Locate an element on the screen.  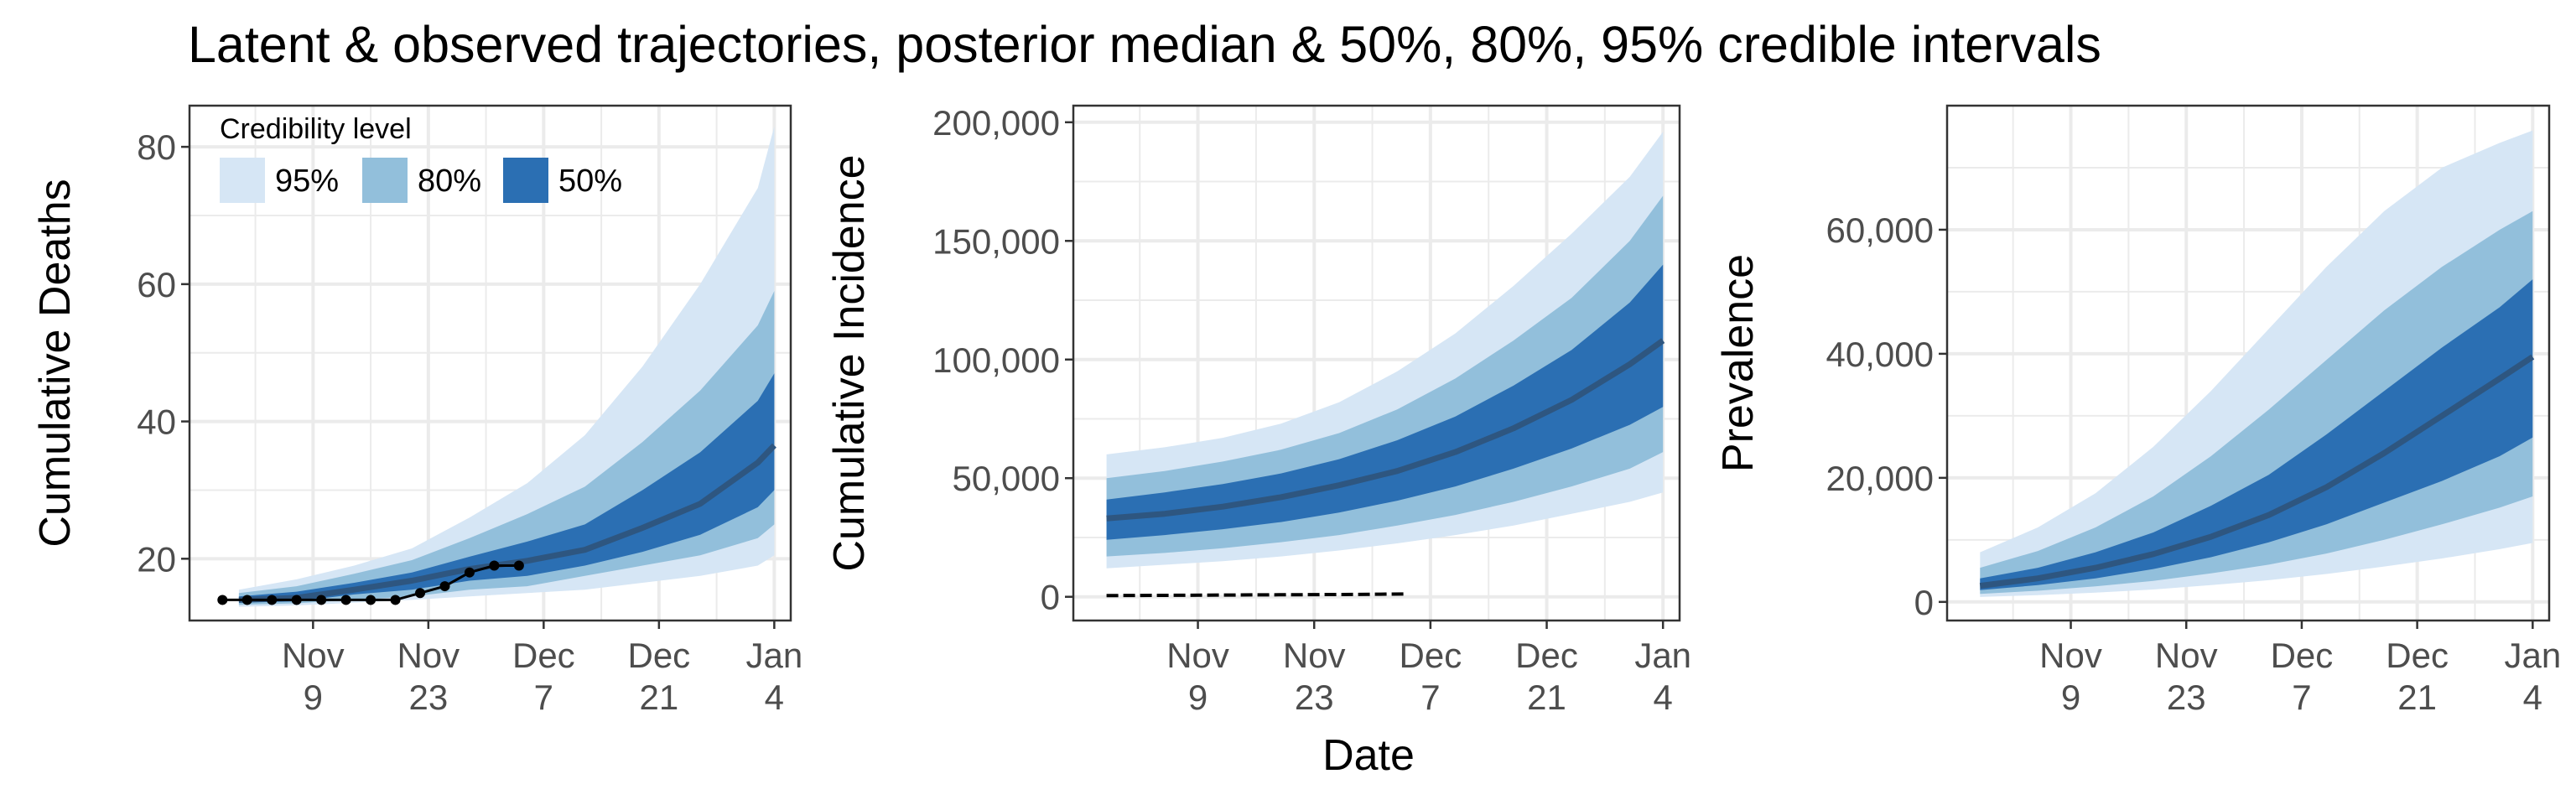
legend-label: 50% is located at coordinates (590, 181).